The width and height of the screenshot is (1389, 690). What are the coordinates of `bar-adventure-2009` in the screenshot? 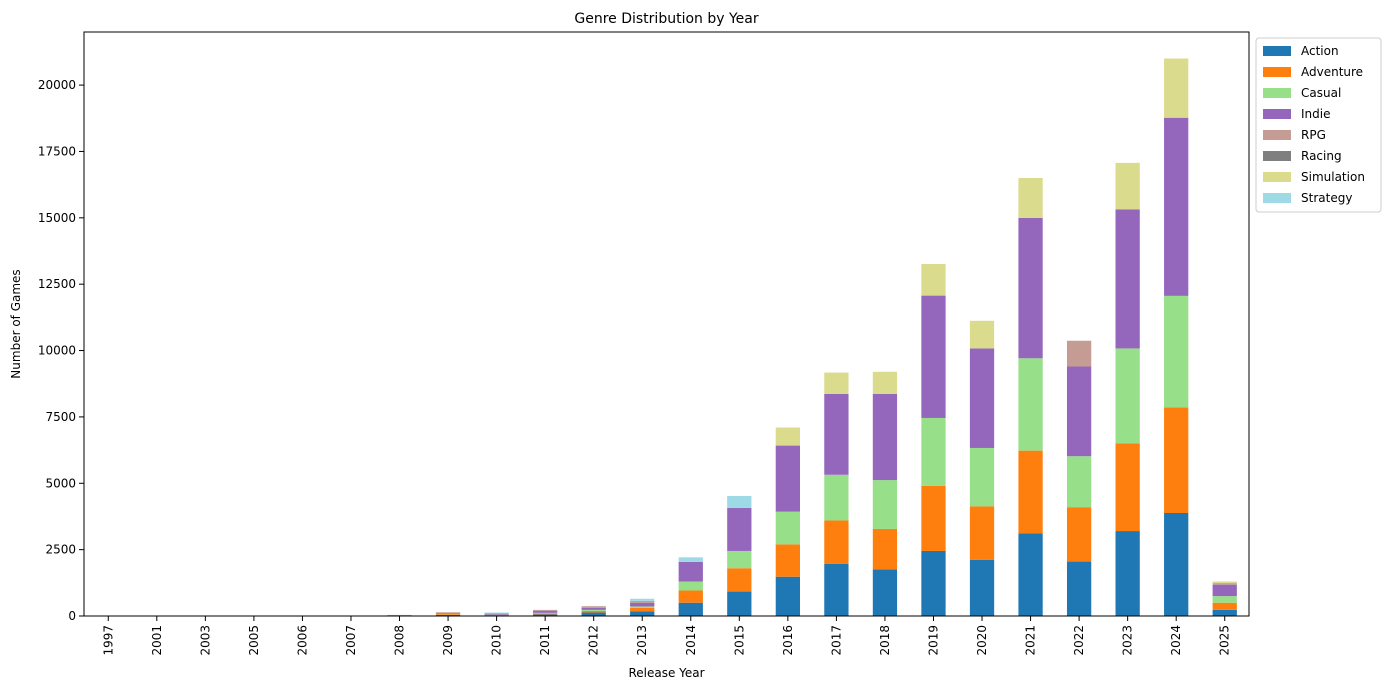 It's located at (448, 614).